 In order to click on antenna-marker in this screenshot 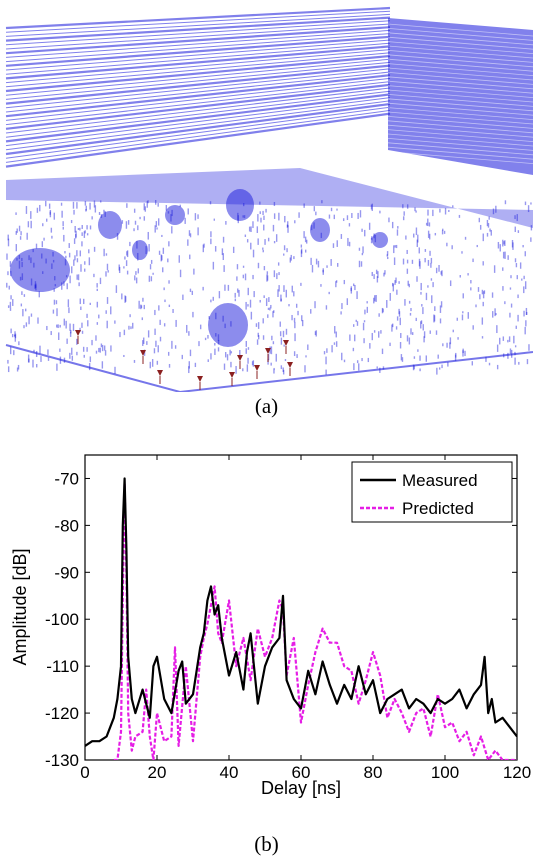, I will do `click(290, 365)`.